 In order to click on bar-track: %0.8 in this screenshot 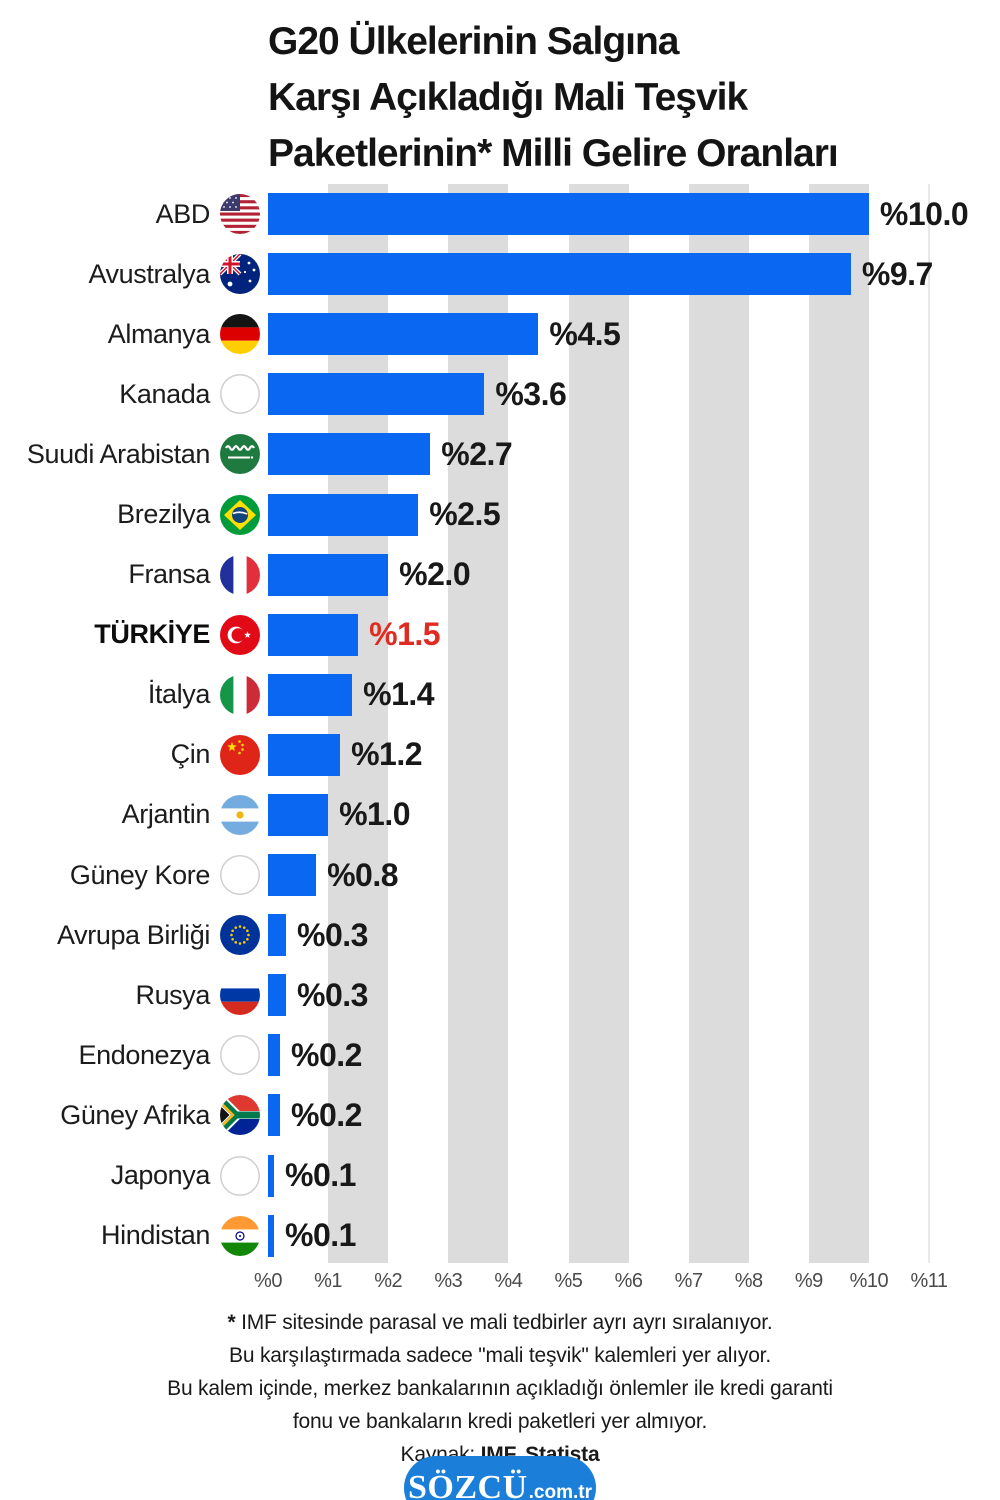, I will do `click(598, 875)`.